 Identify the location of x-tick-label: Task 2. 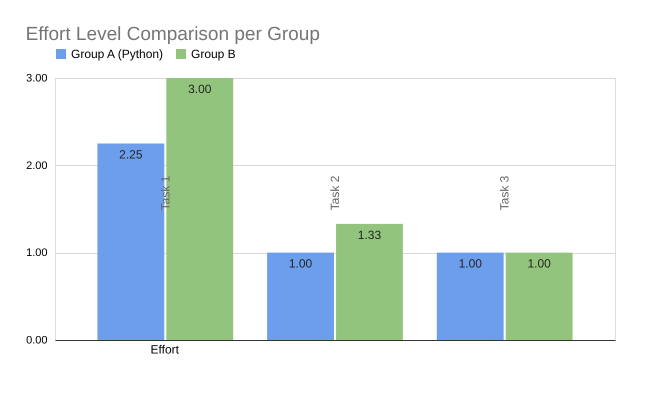
(335, 192).